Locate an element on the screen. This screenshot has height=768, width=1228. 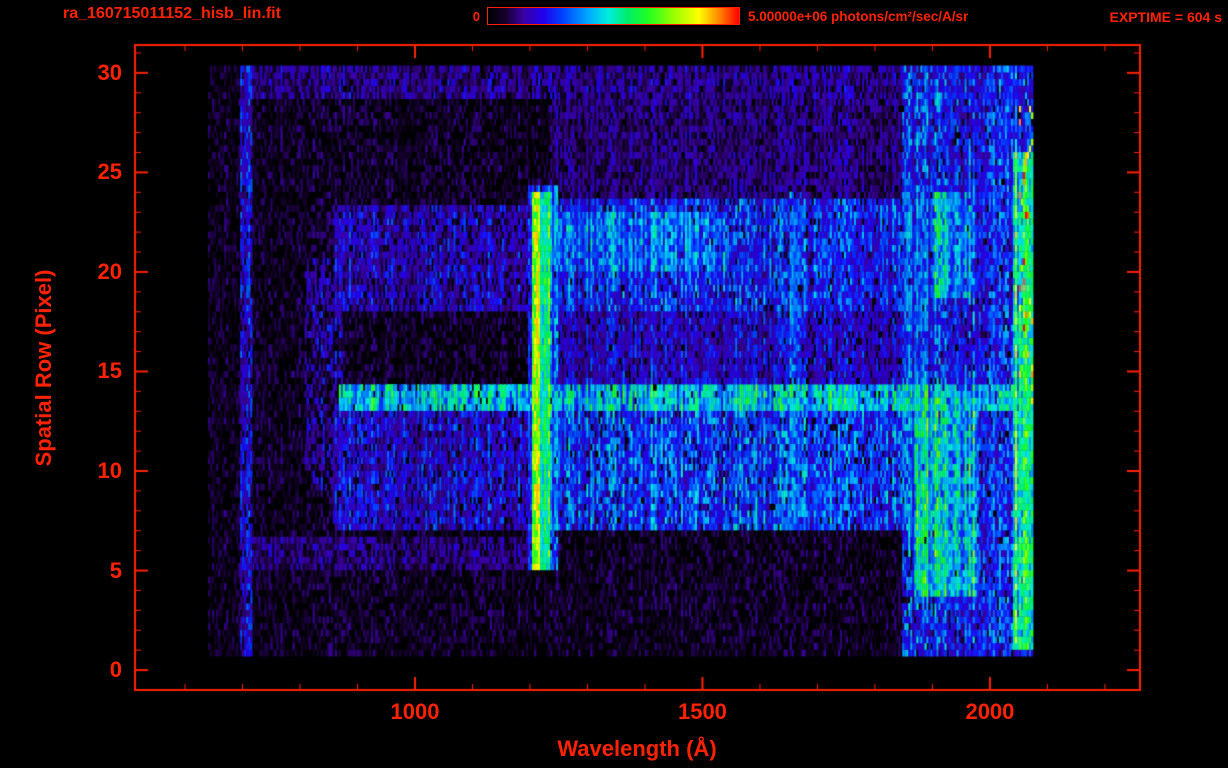
y-tick-label: 20 is located at coordinates (109, 271).